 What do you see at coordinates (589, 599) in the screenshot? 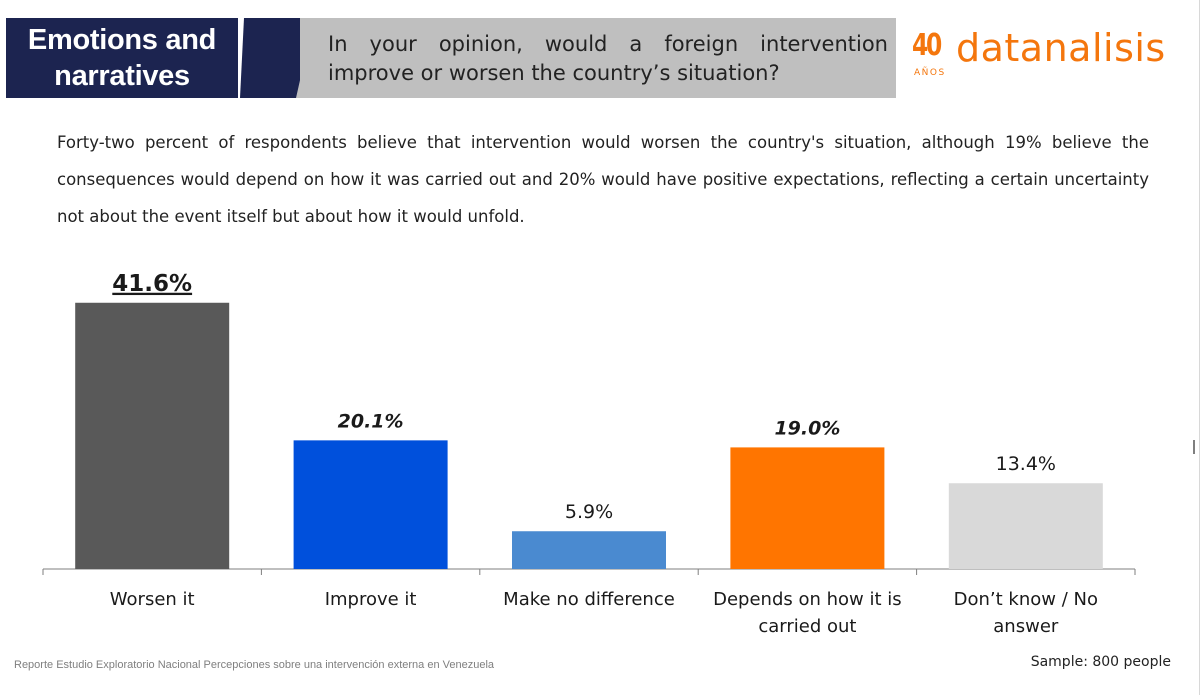
I see `category-label-3: Make no difference` at bounding box center [589, 599].